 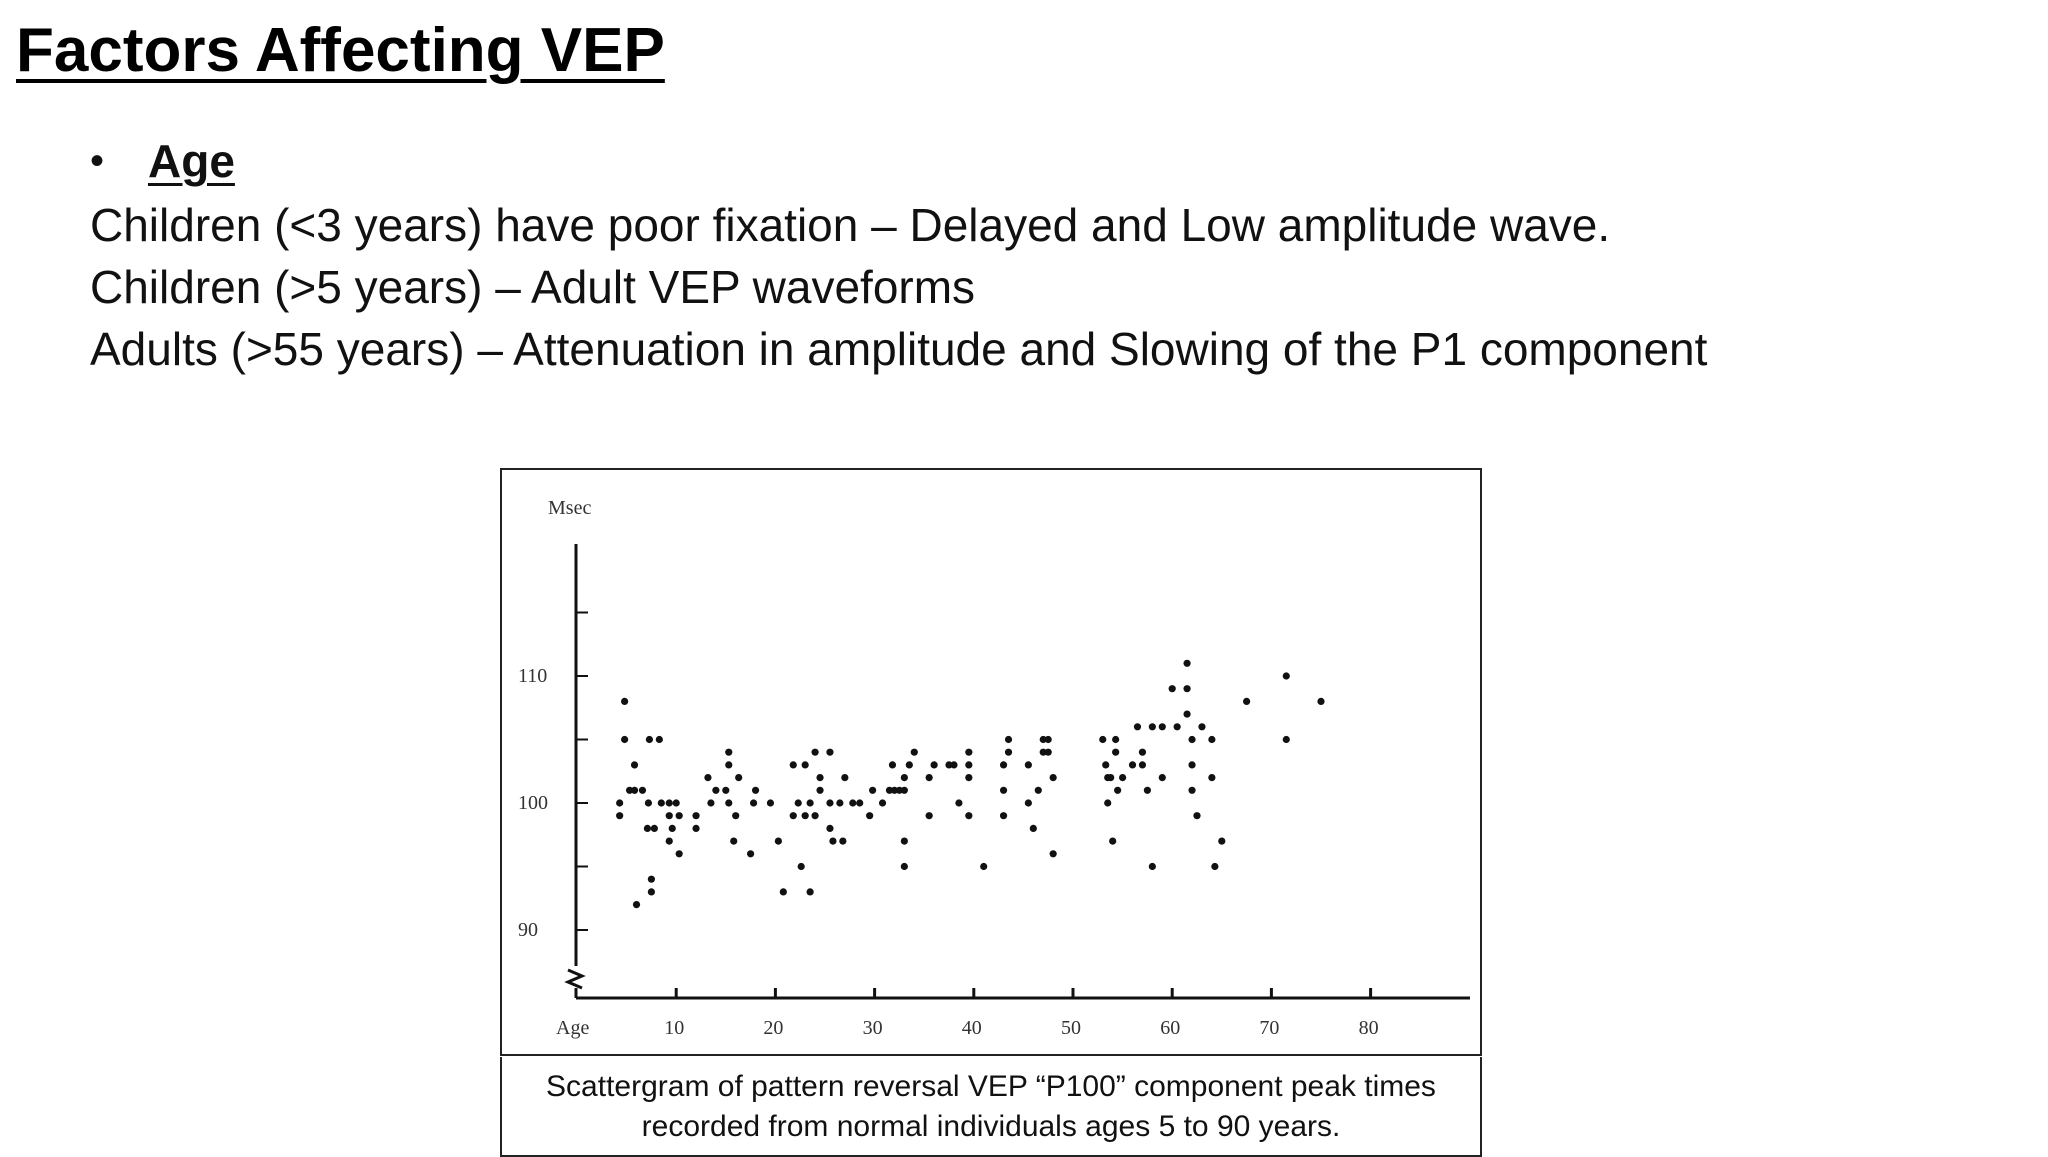 What do you see at coordinates (191, 161) in the screenshot?
I see `bullet-heading: Age` at bounding box center [191, 161].